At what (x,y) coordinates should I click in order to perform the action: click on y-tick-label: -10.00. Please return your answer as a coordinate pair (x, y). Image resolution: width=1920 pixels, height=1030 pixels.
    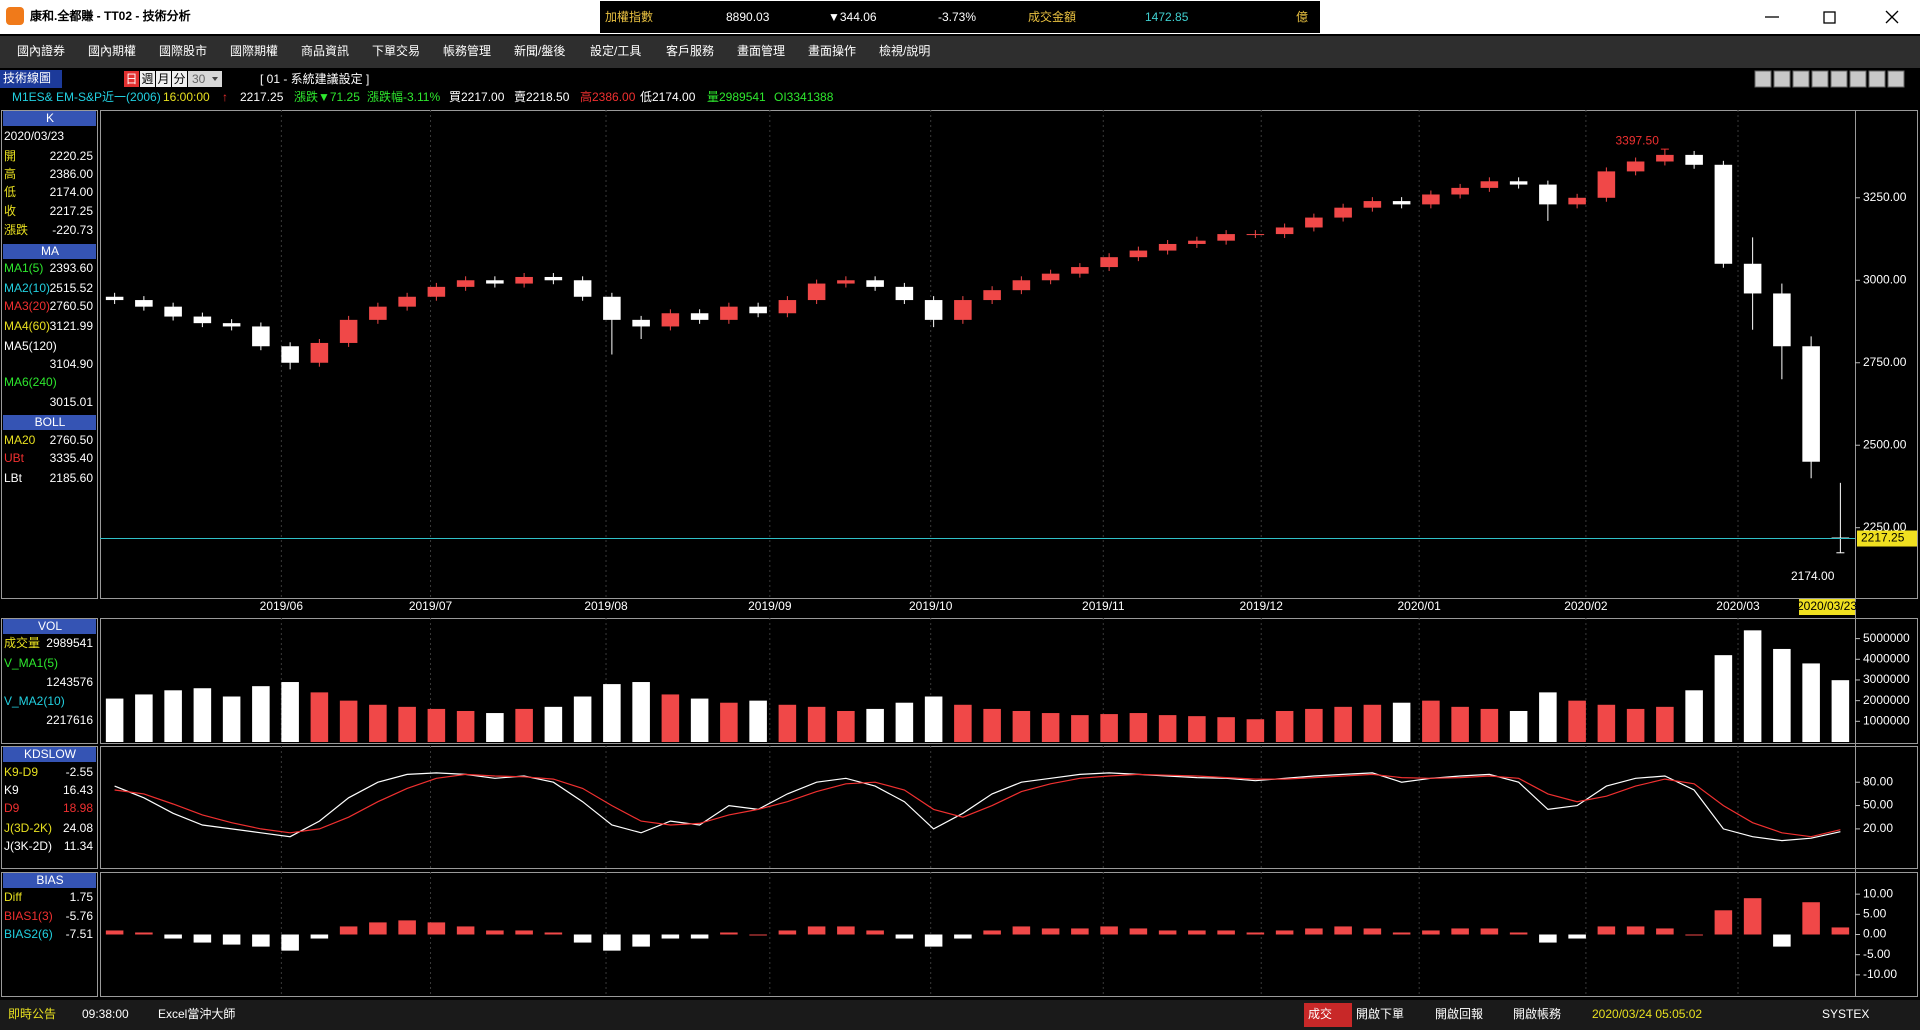
    Looking at the image, I should click on (1880, 974).